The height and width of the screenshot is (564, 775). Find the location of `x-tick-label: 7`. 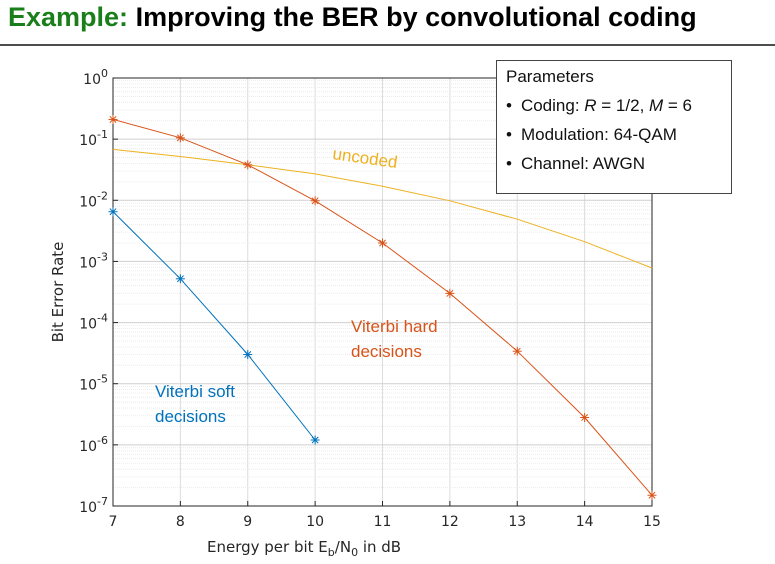

x-tick-label: 7 is located at coordinates (113, 522).